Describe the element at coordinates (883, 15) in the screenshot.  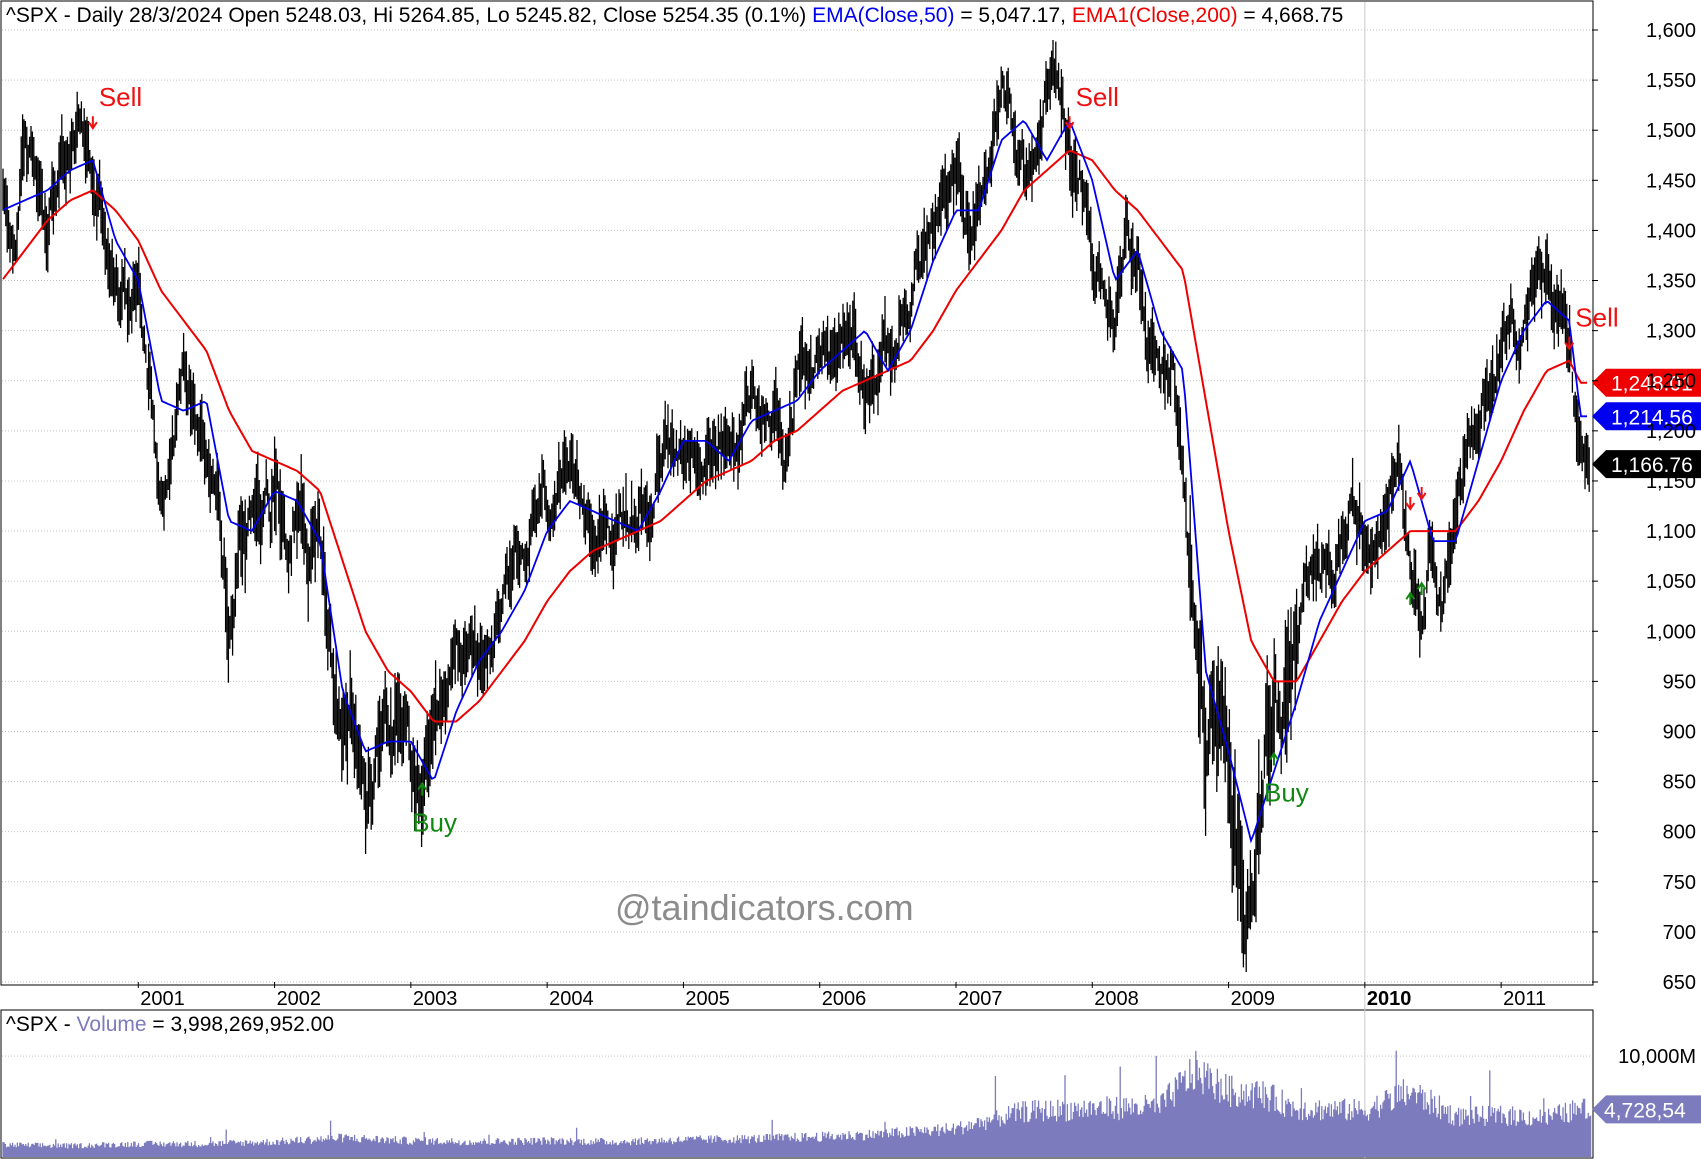
I see `legend-ema50-label: EMA(Close,50)` at that location.